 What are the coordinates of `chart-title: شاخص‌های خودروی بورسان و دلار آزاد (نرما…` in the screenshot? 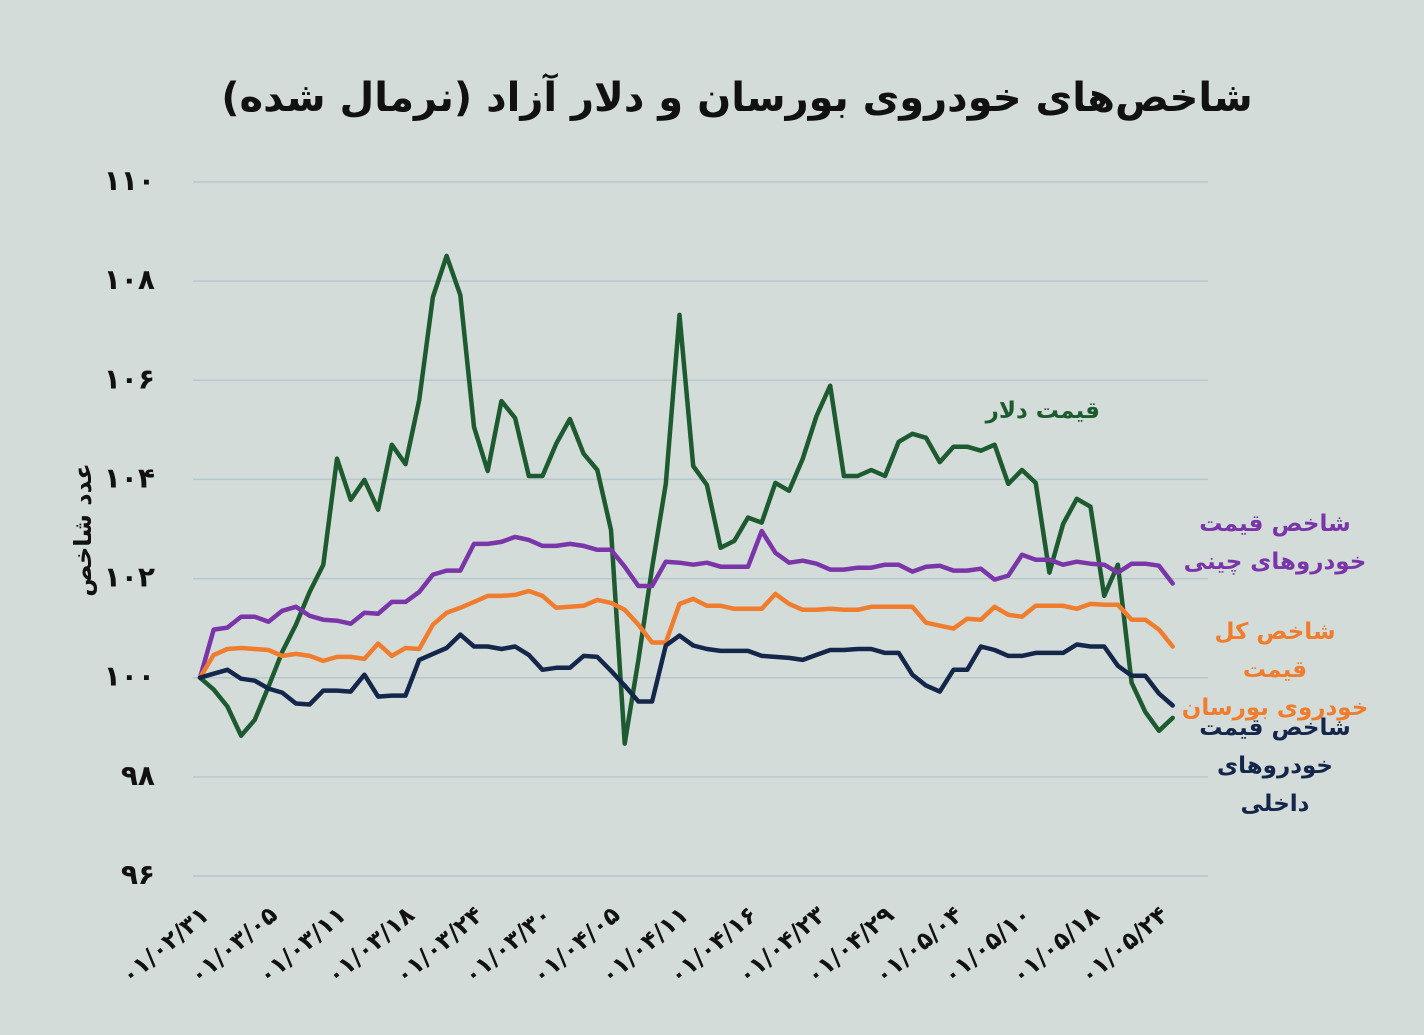 It's located at (736, 96).